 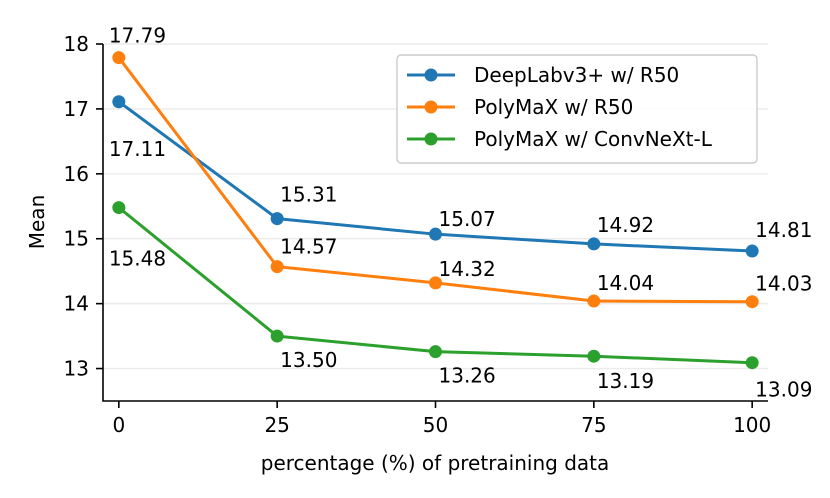 I want to click on data-label: 14.57, so click(x=308, y=247).